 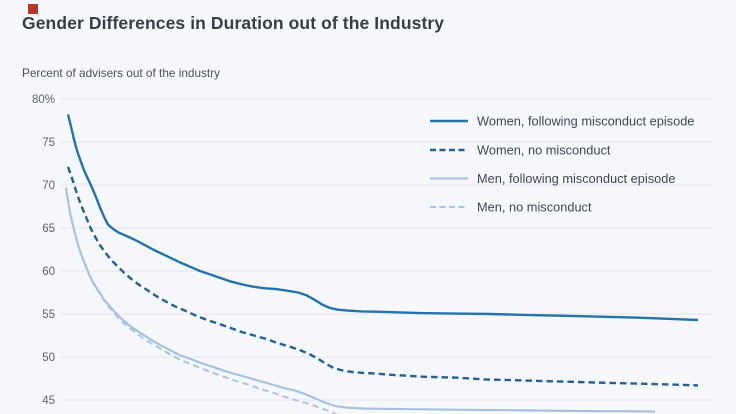 What do you see at coordinates (43, 100) in the screenshot?
I see `y-tick-label: 80%` at bounding box center [43, 100].